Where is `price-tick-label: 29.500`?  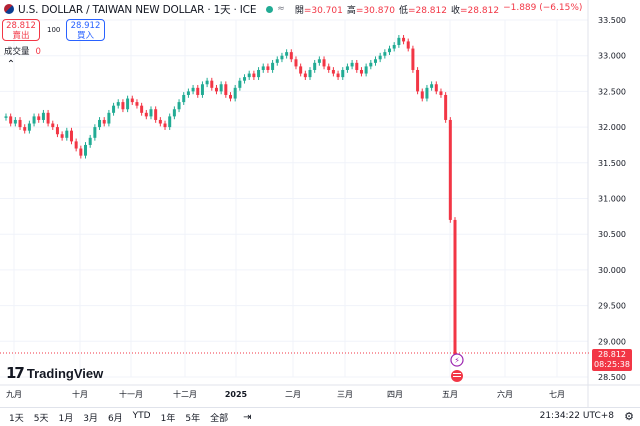
price-tick-label: 29.500 is located at coordinates (612, 306).